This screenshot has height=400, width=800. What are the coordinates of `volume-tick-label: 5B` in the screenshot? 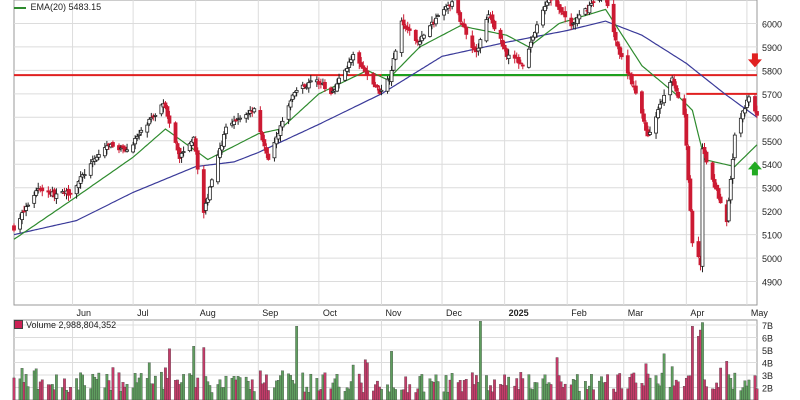 It's located at (767, 351).